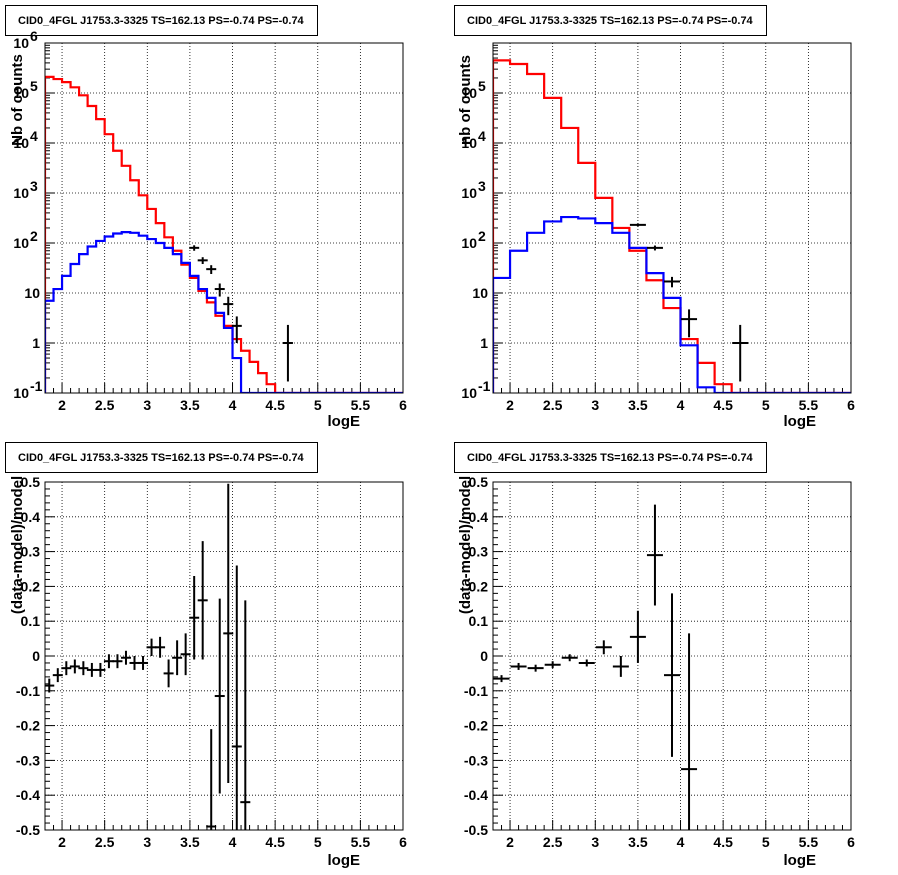  What do you see at coordinates (34, 36) in the screenshot?
I see `y-tick-exponent: 6` at bounding box center [34, 36].